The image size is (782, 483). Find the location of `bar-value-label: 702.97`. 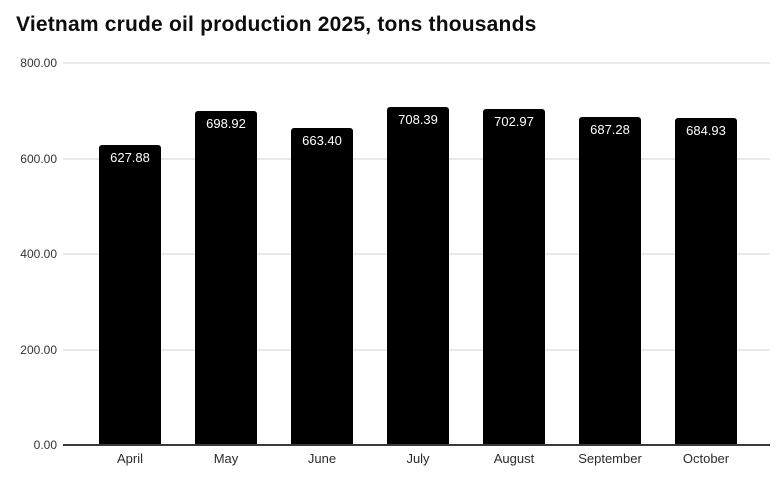

bar-value-label: 702.97 is located at coordinates (514, 122).